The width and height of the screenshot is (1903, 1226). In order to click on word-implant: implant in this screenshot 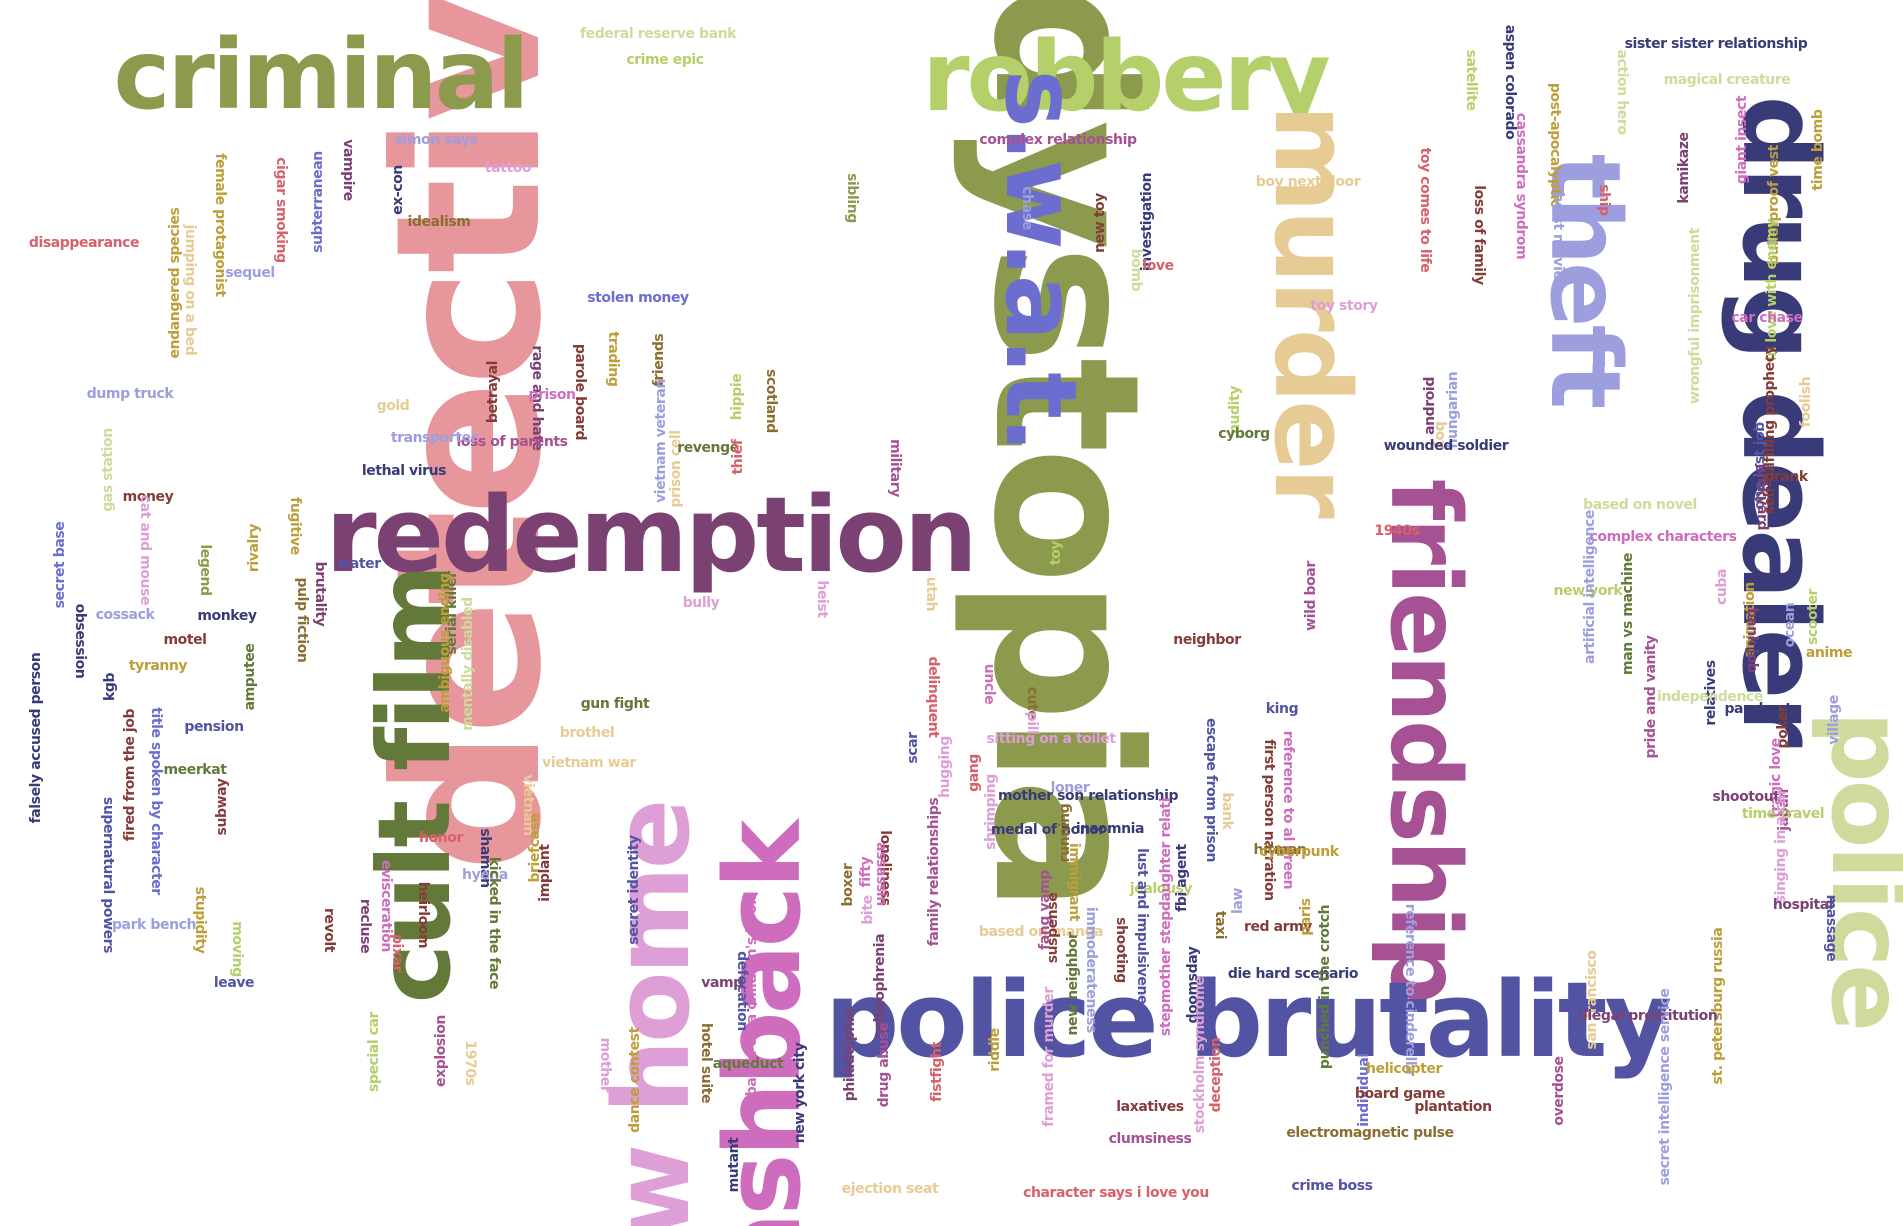, I will do `click(545, 873)`.